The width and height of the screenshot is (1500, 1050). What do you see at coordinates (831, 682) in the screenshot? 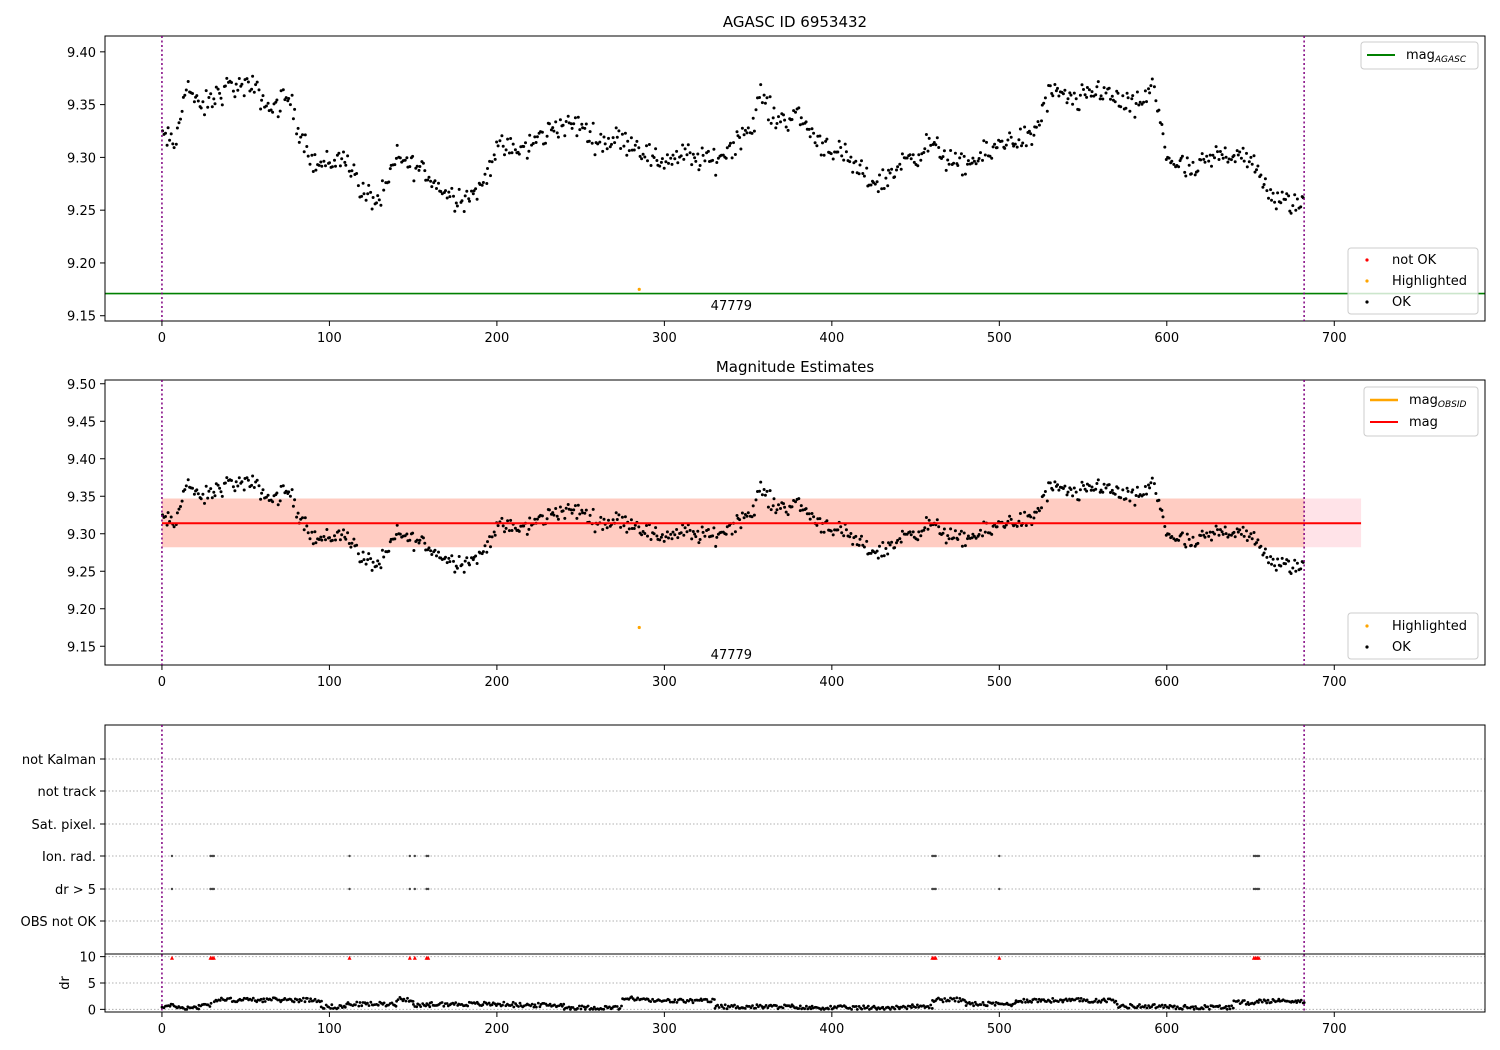
I see `magnitude-xtick-label: 400` at bounding box center [831, 682].